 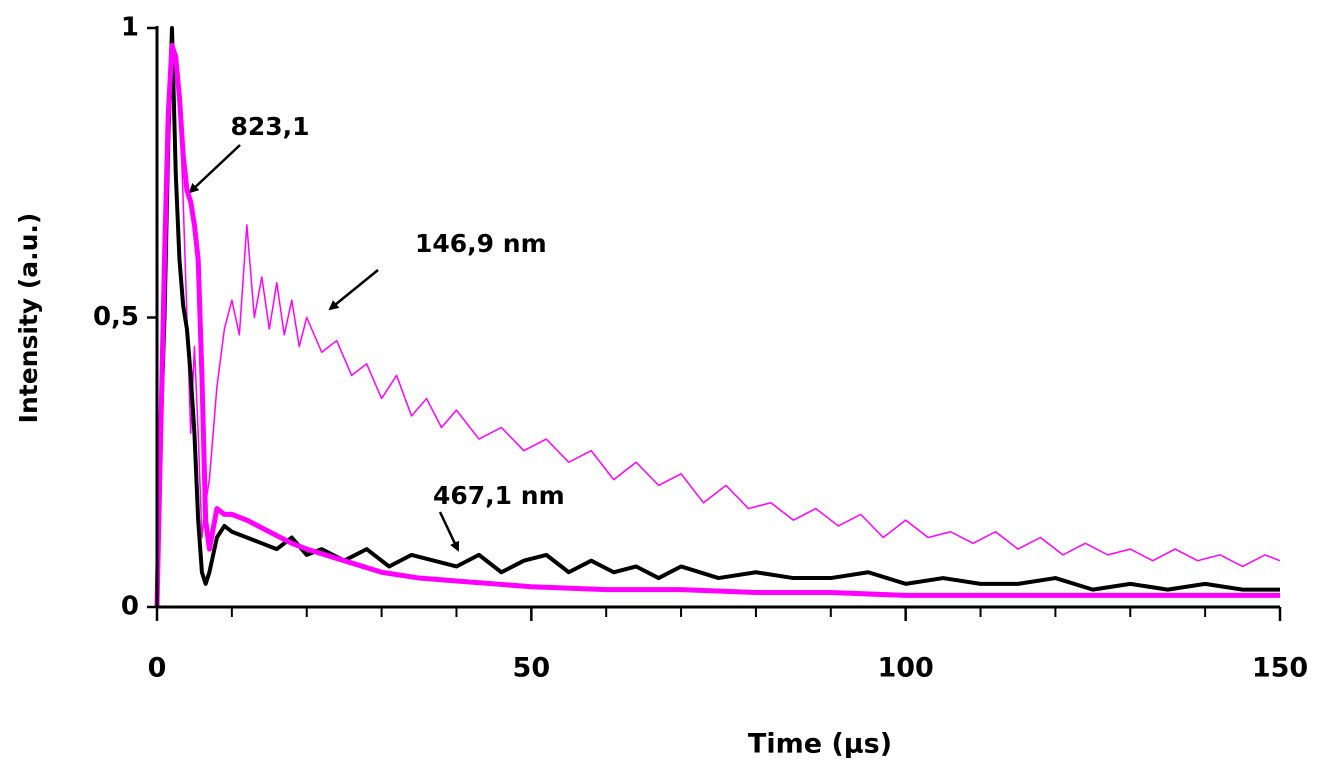 I want to click on y-tick-label: 0,5, so click(x=116, y=317).